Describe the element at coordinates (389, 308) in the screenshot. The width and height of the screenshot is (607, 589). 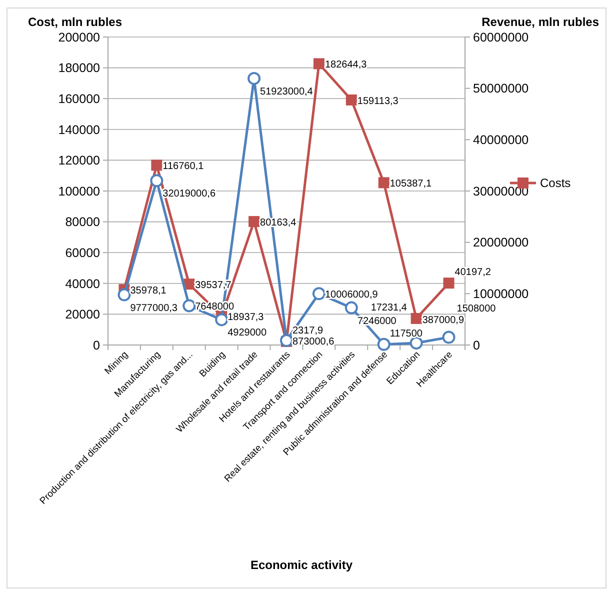
I see `data-label: 17231,4` at that location.